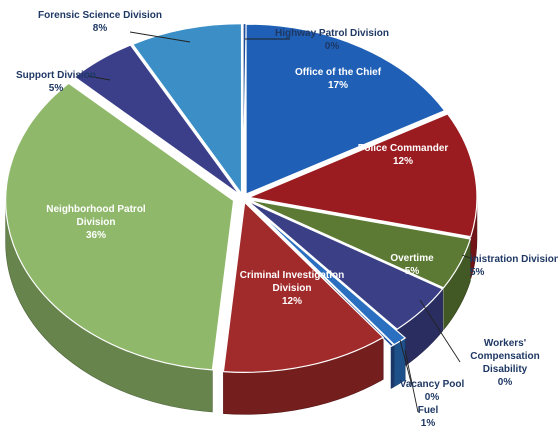 The height and width of the screenshot is (433, 558). Describe the element at coordinates (292, 301) in the screenshot. I see `data-label-criminal-investigation-division: 12%` at that location.